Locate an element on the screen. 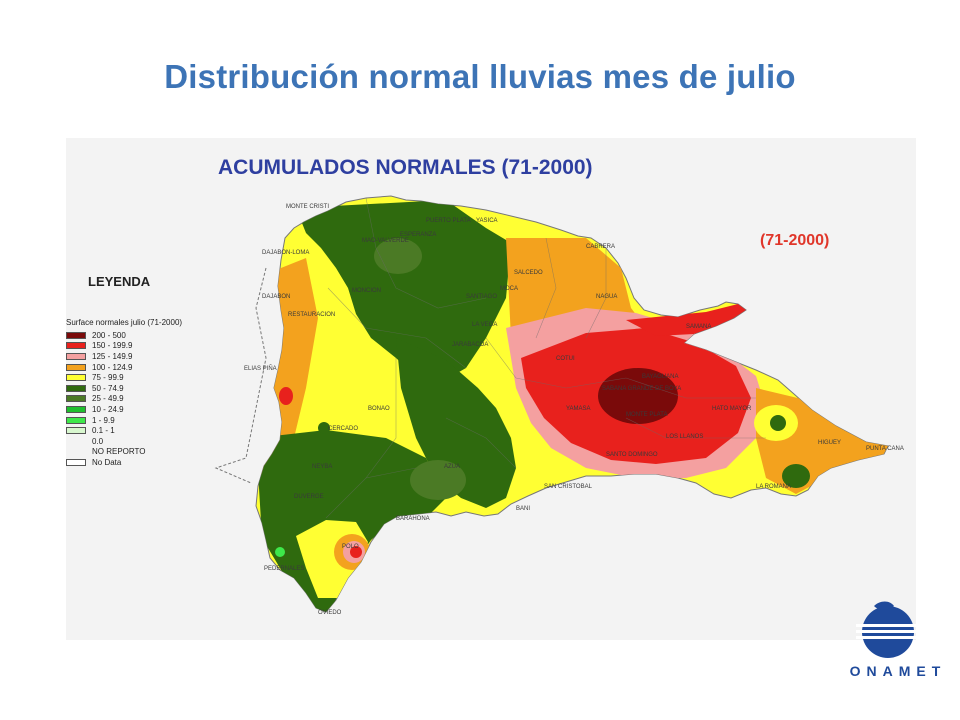 The image size is (960, 720). zone-200-500-core is located at coordinates (638, 396).